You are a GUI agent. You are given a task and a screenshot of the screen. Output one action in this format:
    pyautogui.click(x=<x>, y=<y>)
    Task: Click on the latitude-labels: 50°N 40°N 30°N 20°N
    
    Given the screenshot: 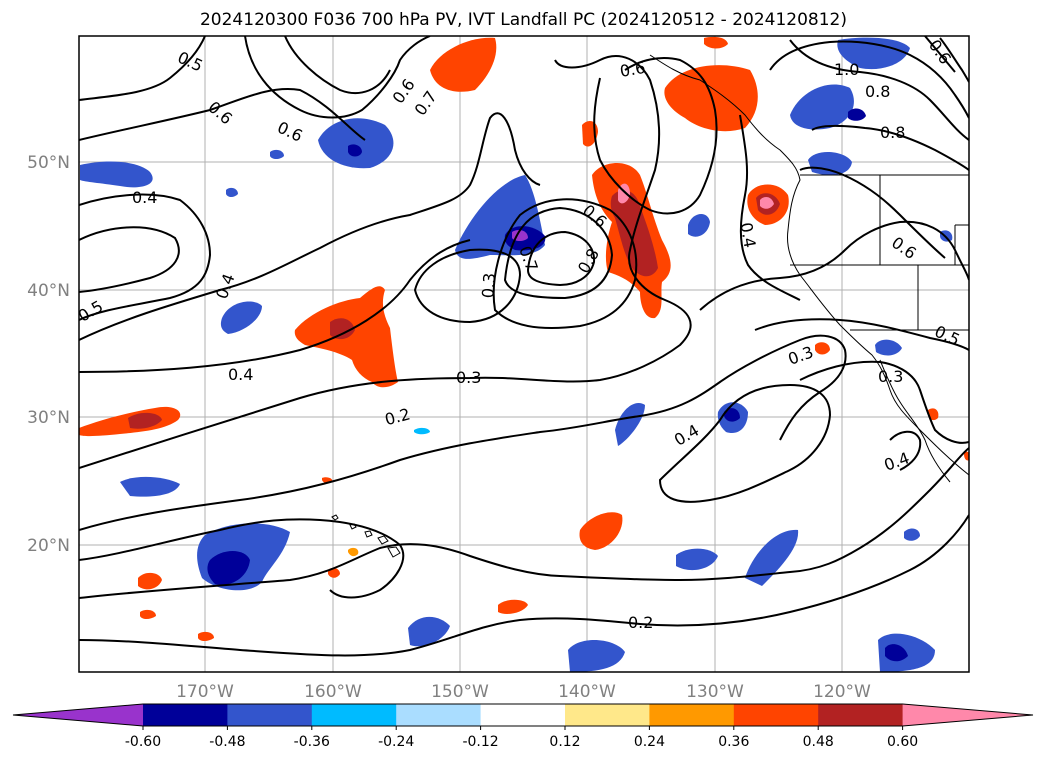 What is the action you would take?
    pyautogui.click(x=48, y=354)
    